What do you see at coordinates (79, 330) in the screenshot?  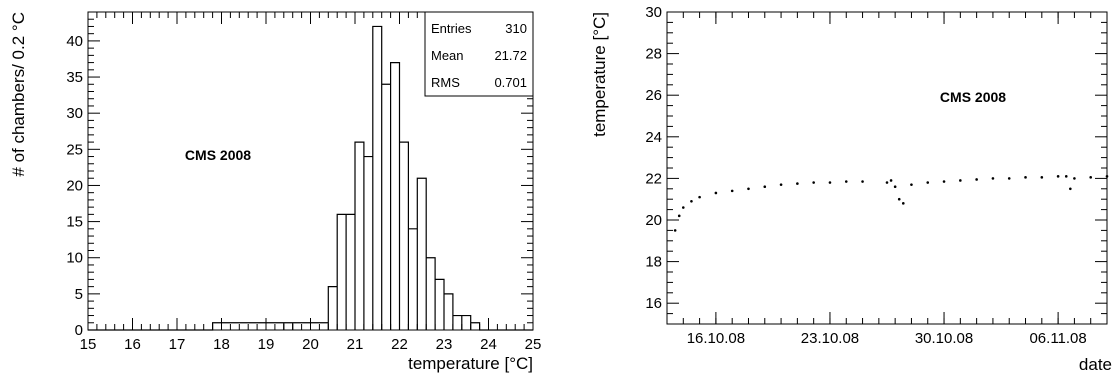 I see `y-tick-label: 0` at bounding box center [79, 330].